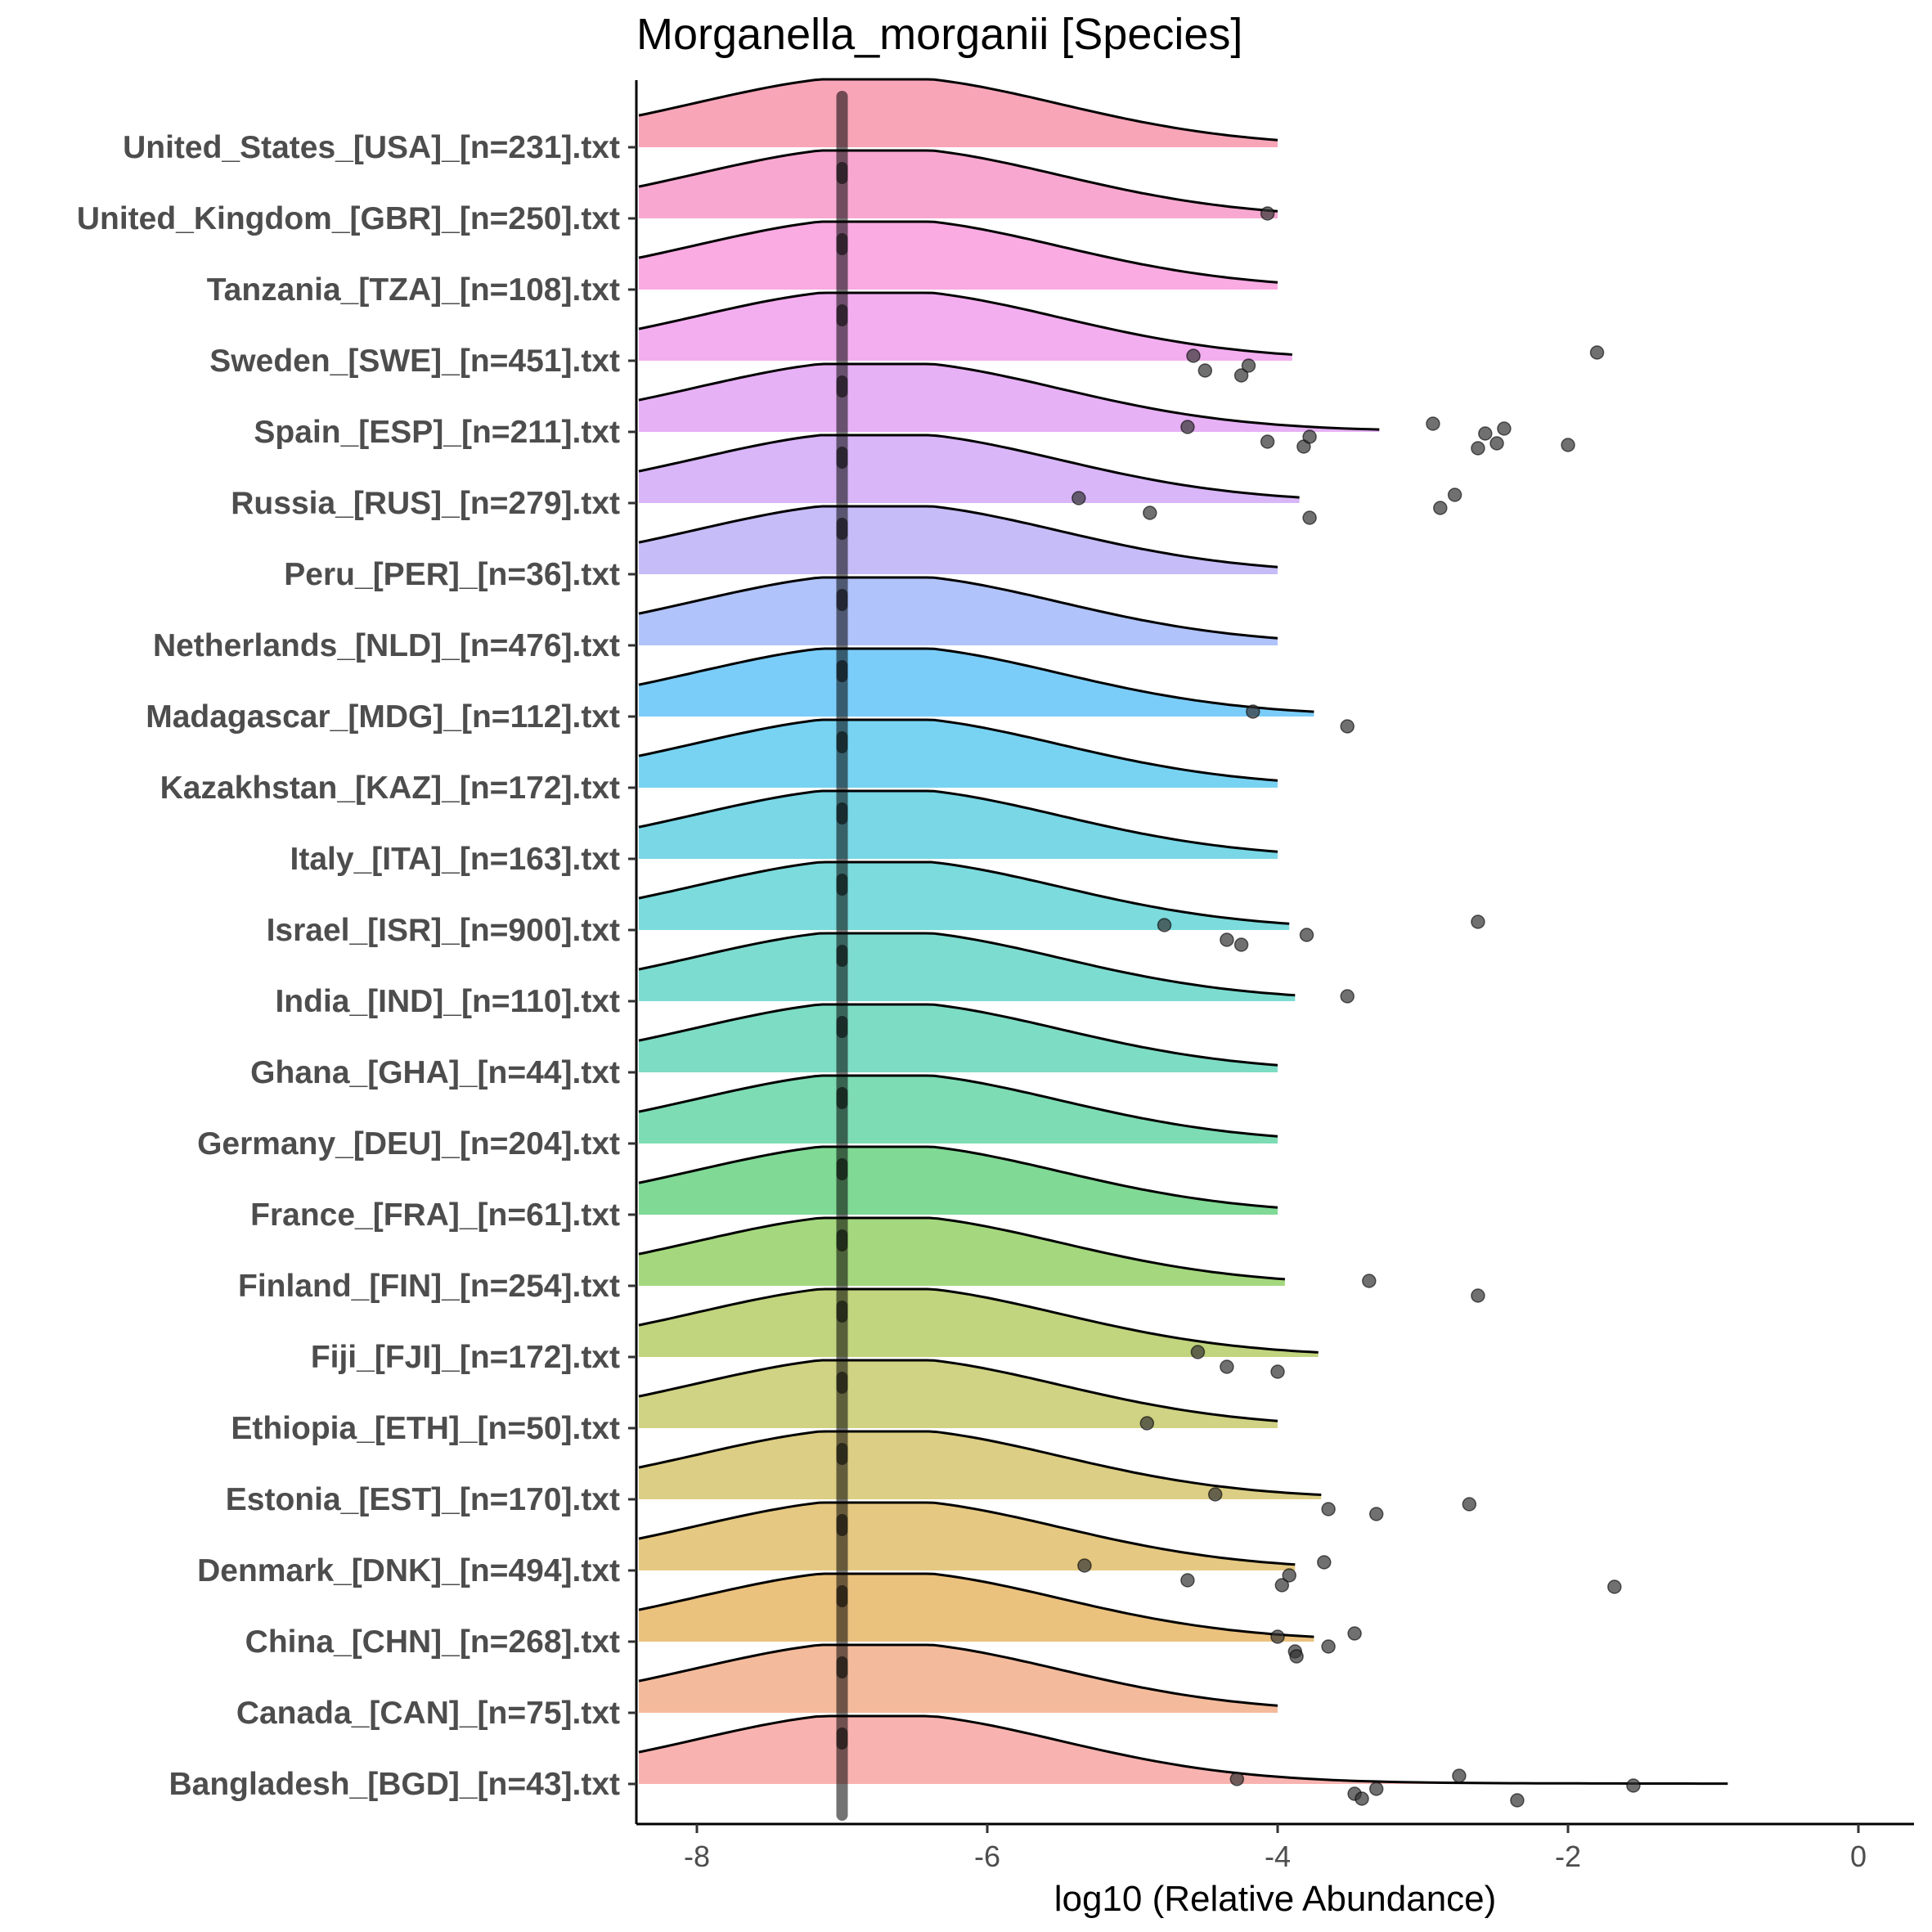 The height and width of the screenshot is (1932, 1932). What do you see at coordinates (1858, 1857) in the screenshot?
I see `x-tick-label: 0` at bounding box center [1858, 1857].